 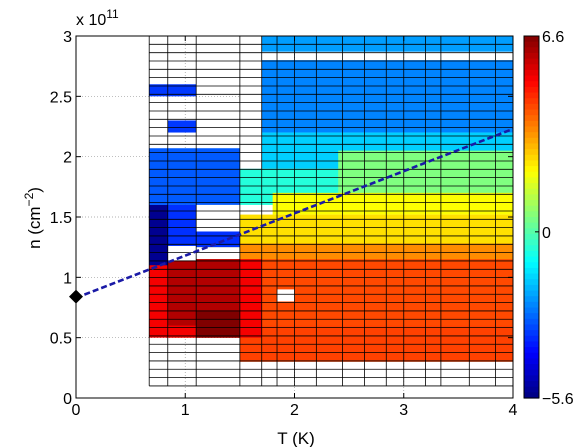 What do you see at coordinates (61, 97) in the screenshot?
I see `y-tick-label: 2.5` at bounding box center [61, 97].